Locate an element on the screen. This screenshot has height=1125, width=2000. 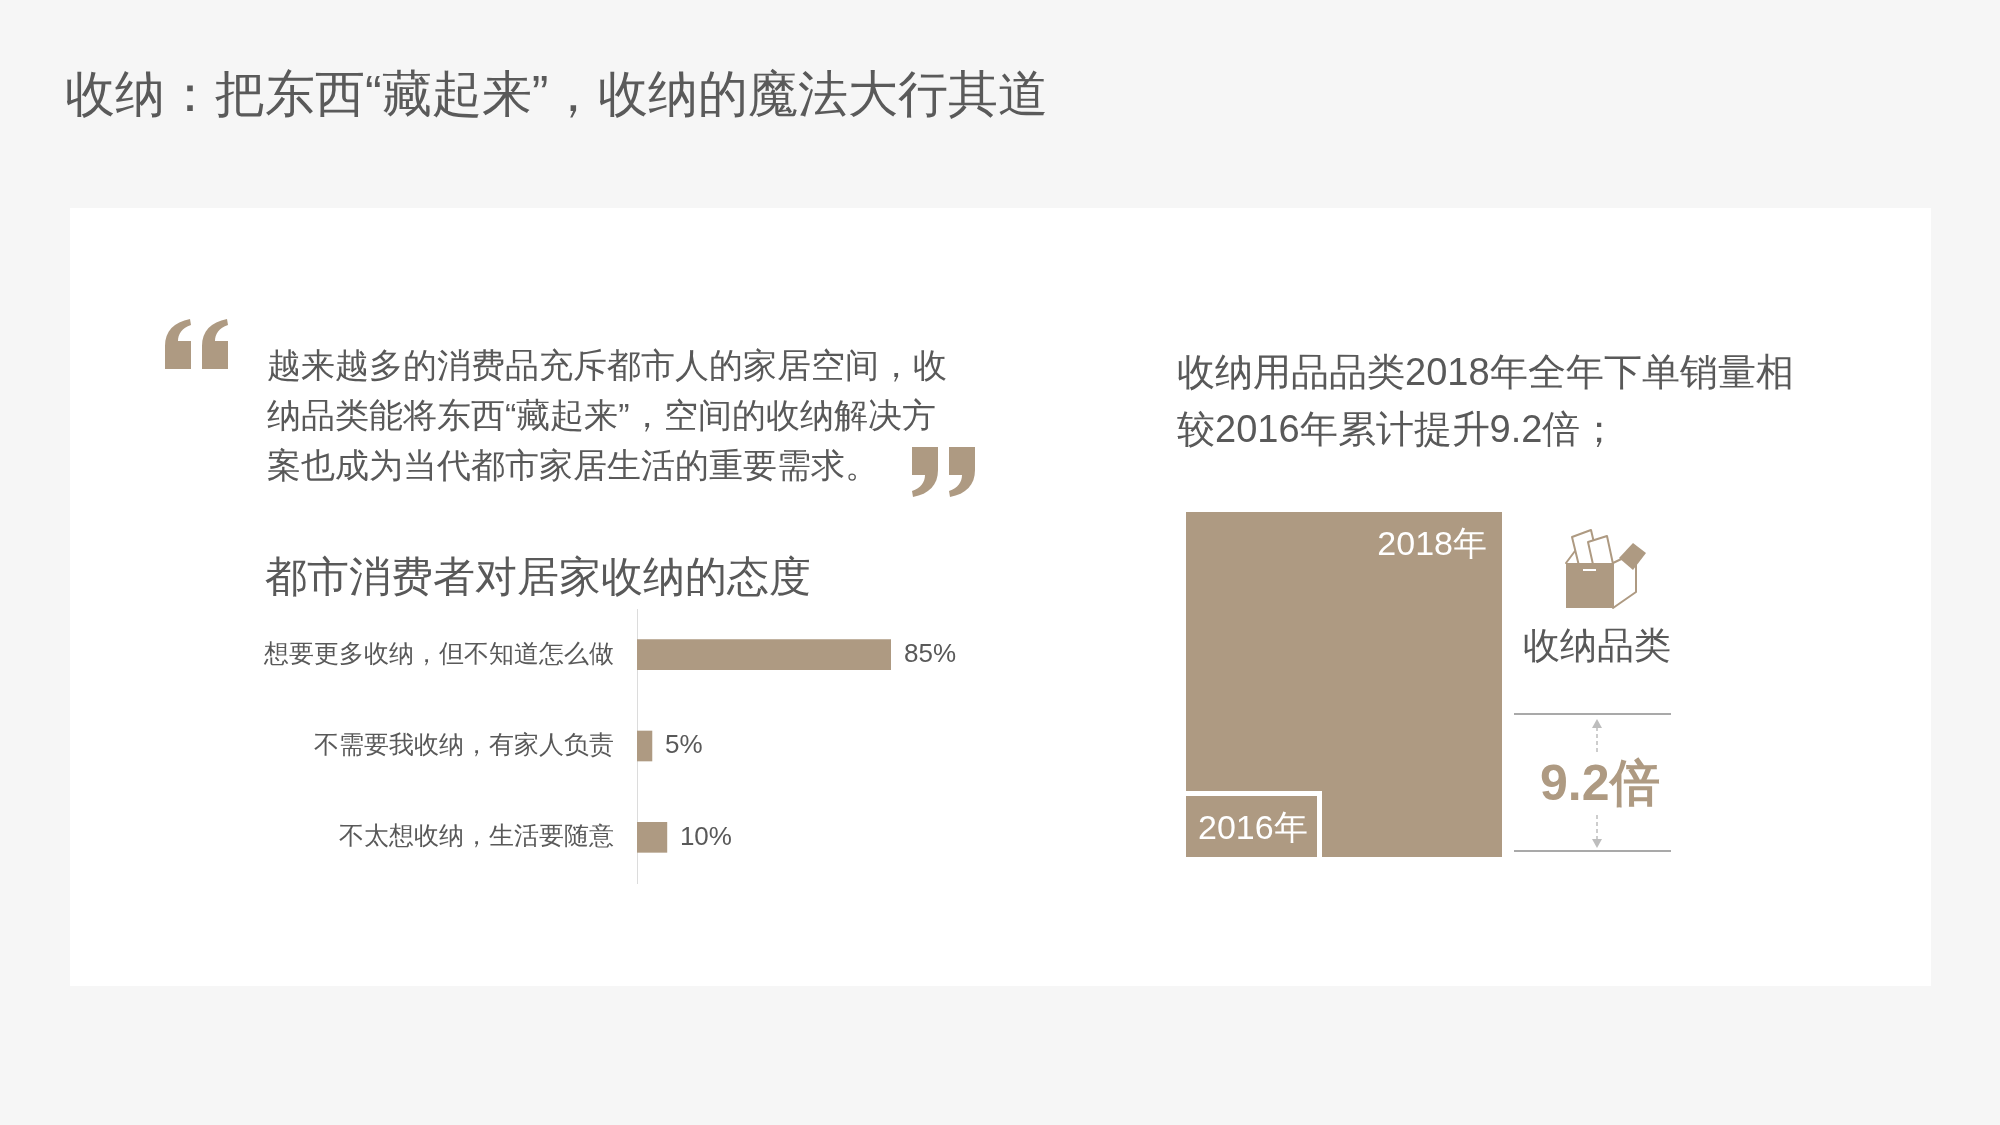
text: 收纳品类 is located at coordinates (1597, 646).